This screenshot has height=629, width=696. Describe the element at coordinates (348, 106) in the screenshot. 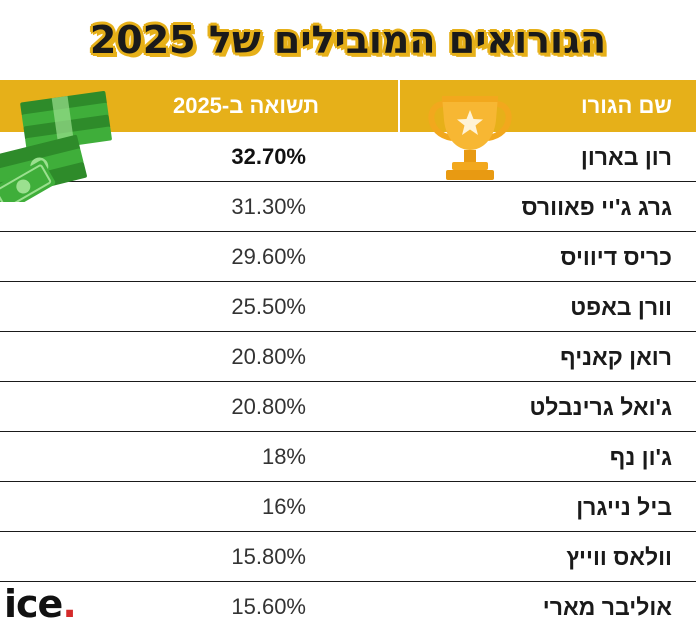

I see `table-header: שם הגורו תשואה ב-2025` at that location.